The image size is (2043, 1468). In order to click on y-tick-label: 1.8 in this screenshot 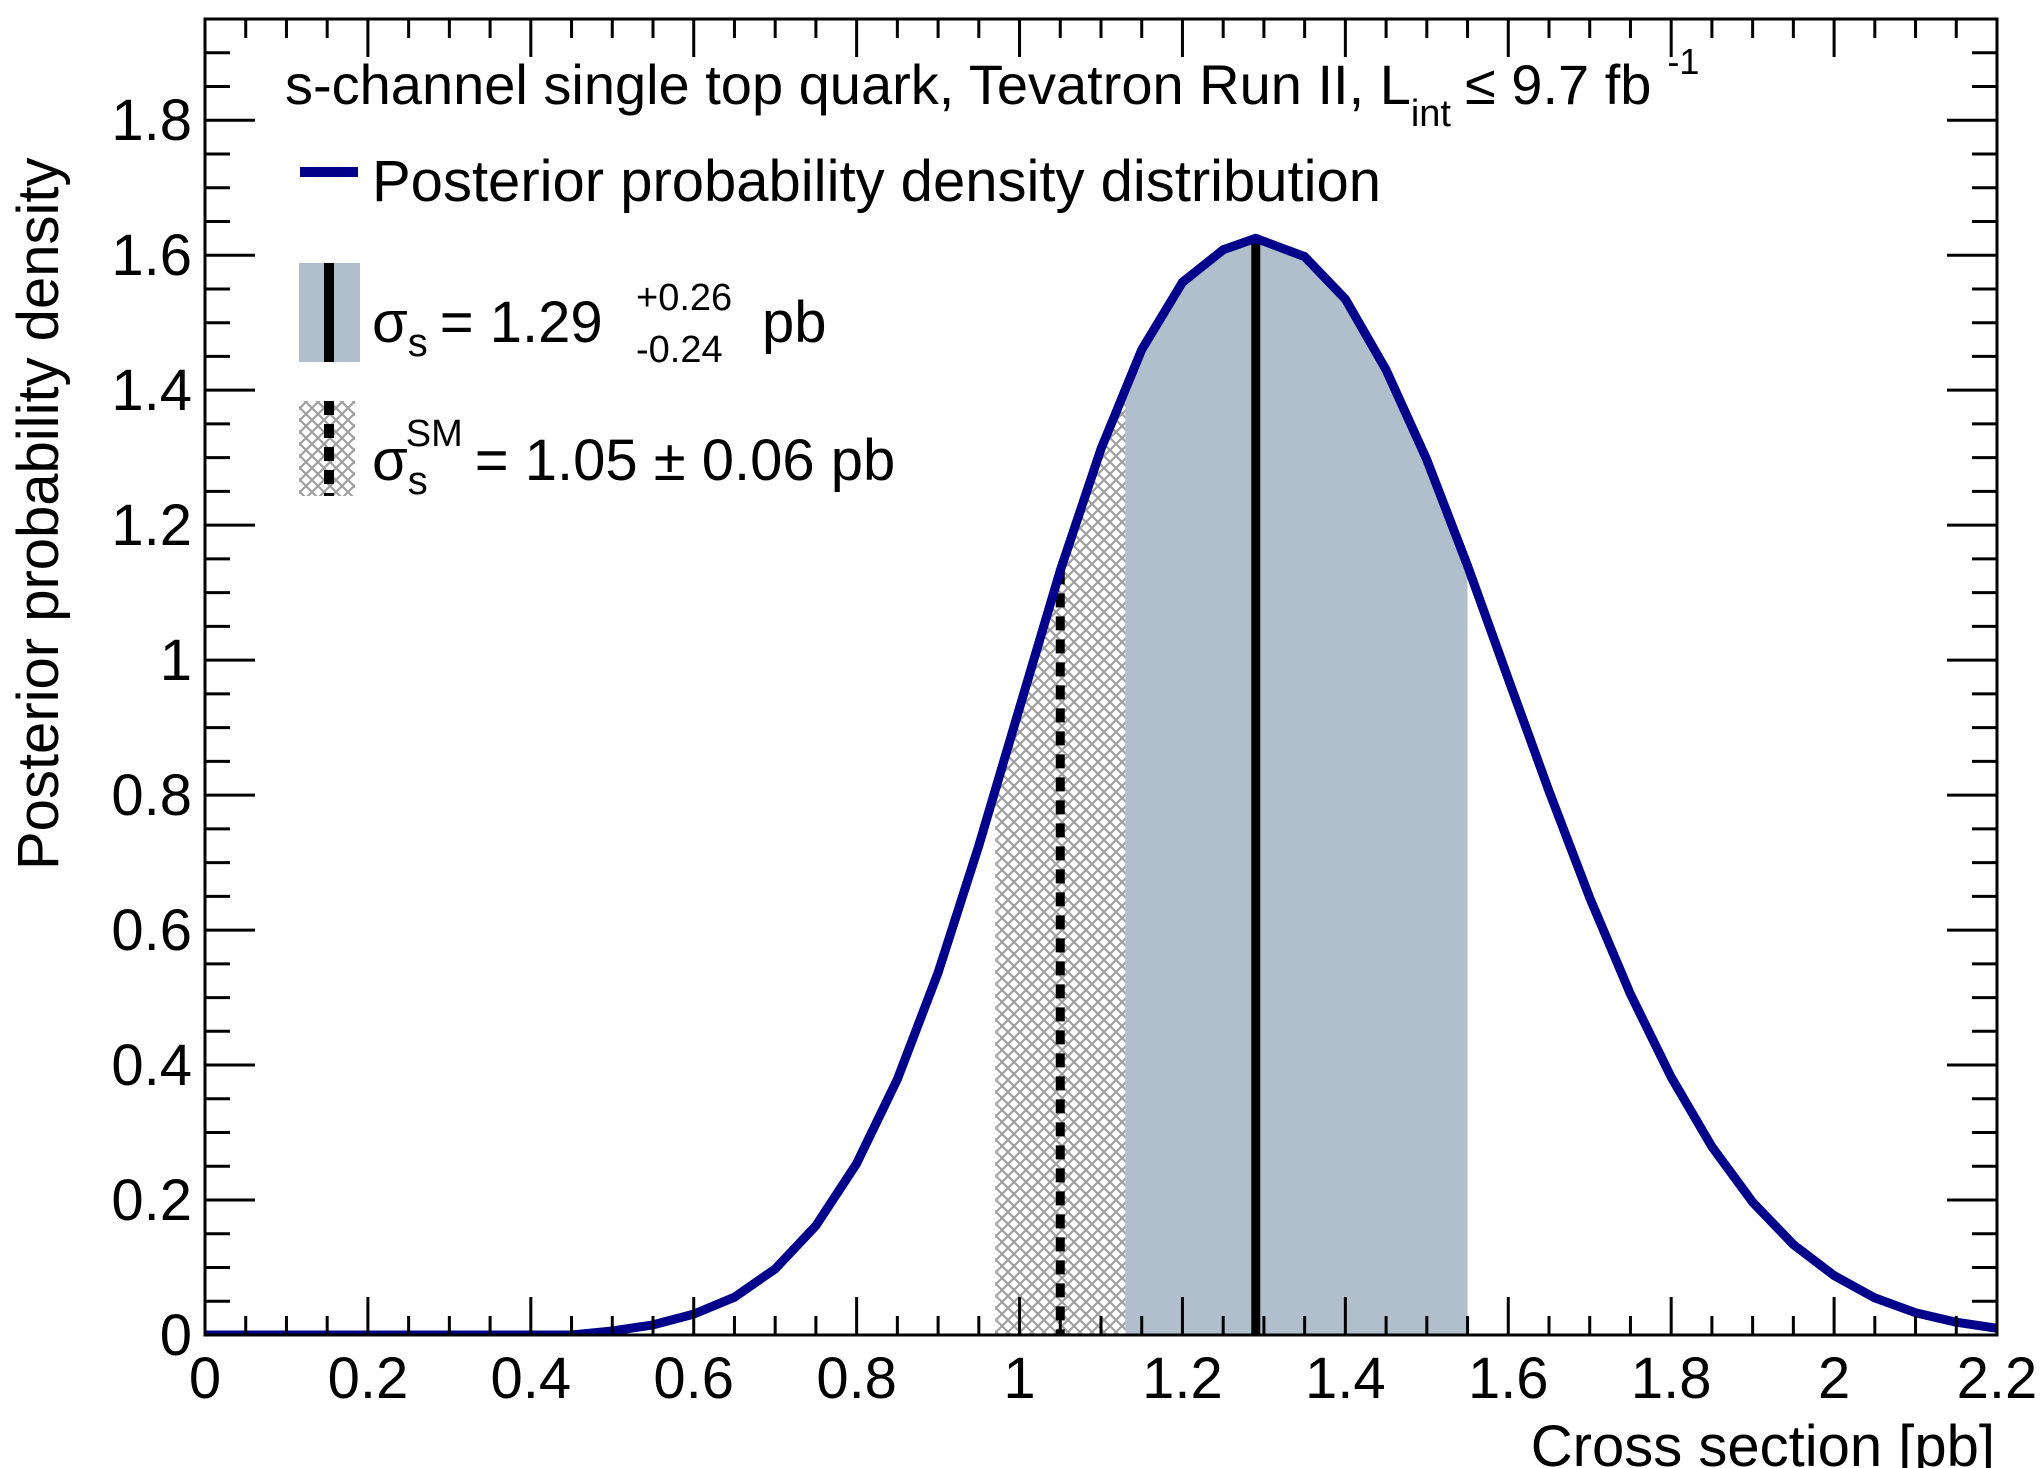, I will do `click(151, 120)`.